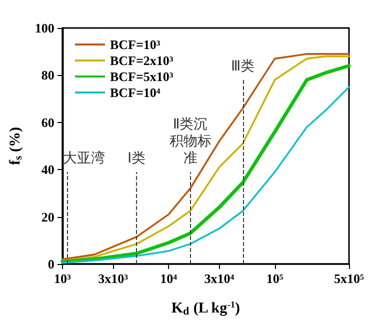 The image size is (379, 332). Describe the element at coordinates (135, 92) in the screenshot. I see `legend-label: BCF=10⁴` at that location.